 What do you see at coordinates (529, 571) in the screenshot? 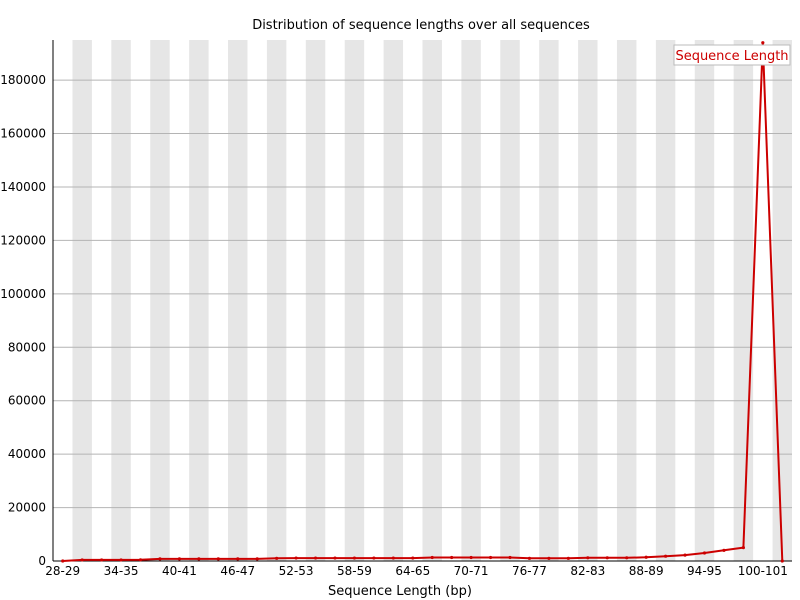
I see `x-tick-label: 76-77` at bounding box center [529, 571].